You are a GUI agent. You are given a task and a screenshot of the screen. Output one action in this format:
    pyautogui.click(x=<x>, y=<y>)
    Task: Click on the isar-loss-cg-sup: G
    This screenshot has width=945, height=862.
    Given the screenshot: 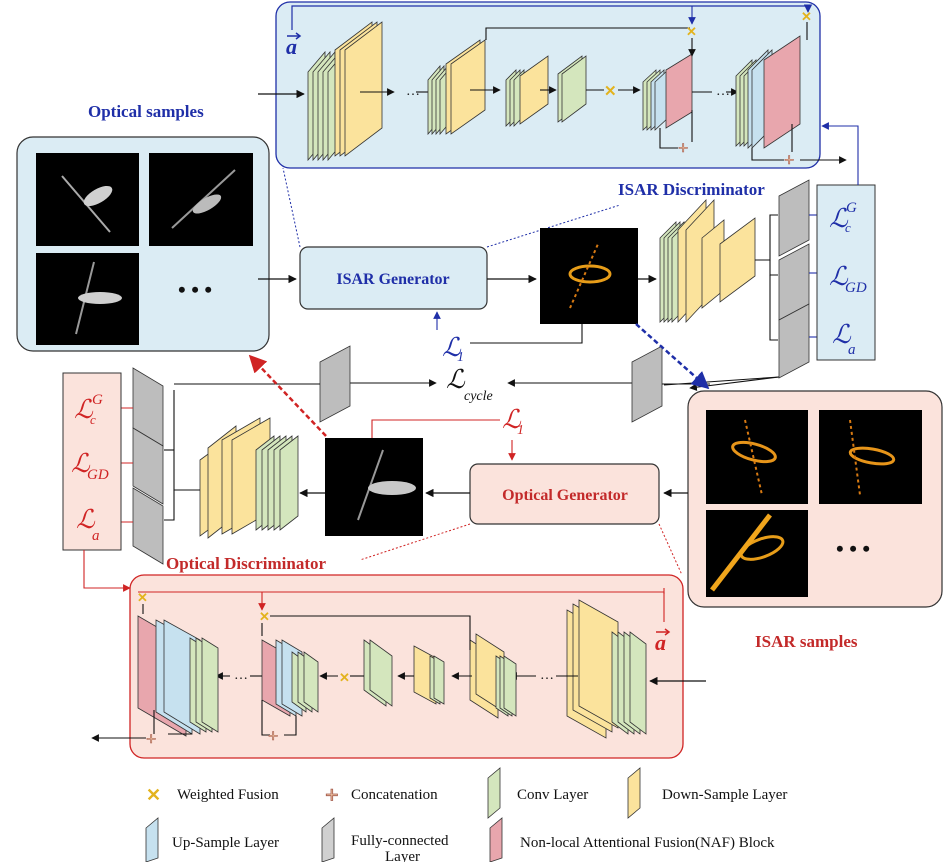 What is the action you would take?
    pyautogui.click(x=851, y=208)
    